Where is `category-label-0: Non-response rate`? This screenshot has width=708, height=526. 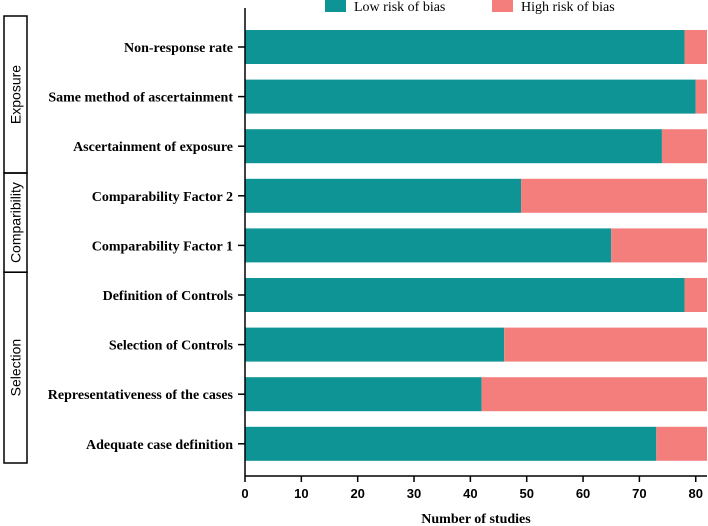
category-label-0: Non-response rate is located at coordinates (178, 48).